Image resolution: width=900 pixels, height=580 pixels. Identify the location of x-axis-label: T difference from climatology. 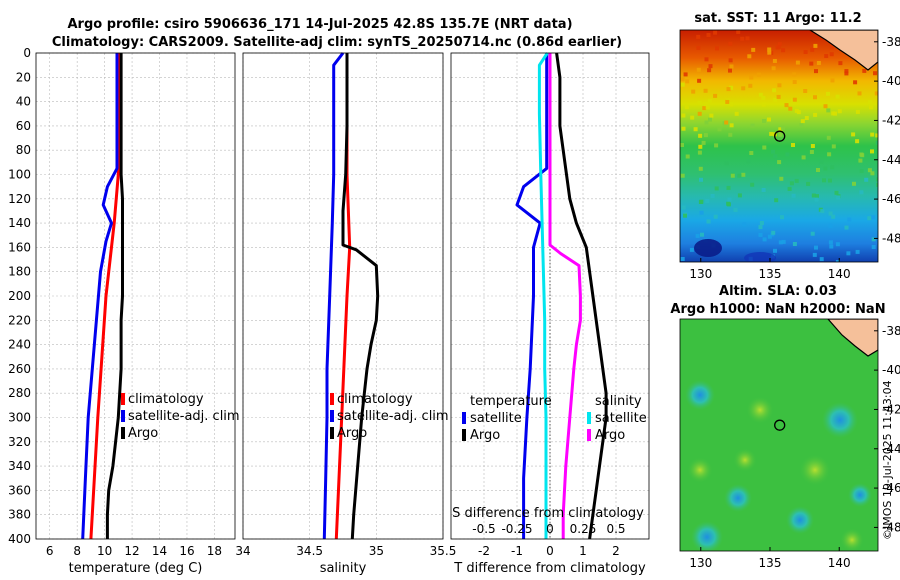
(549, 568).